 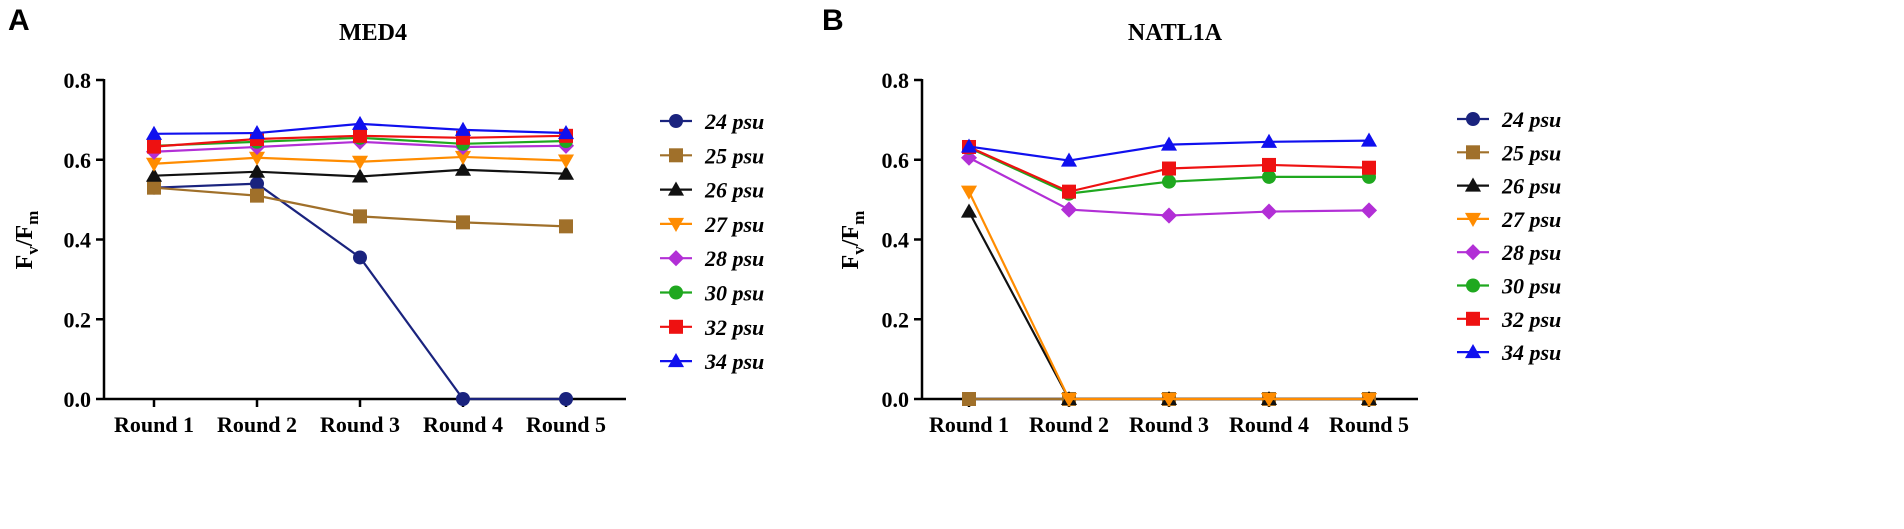 I want to click on chart-title: NATL1A, so click(x=1175, y=33).